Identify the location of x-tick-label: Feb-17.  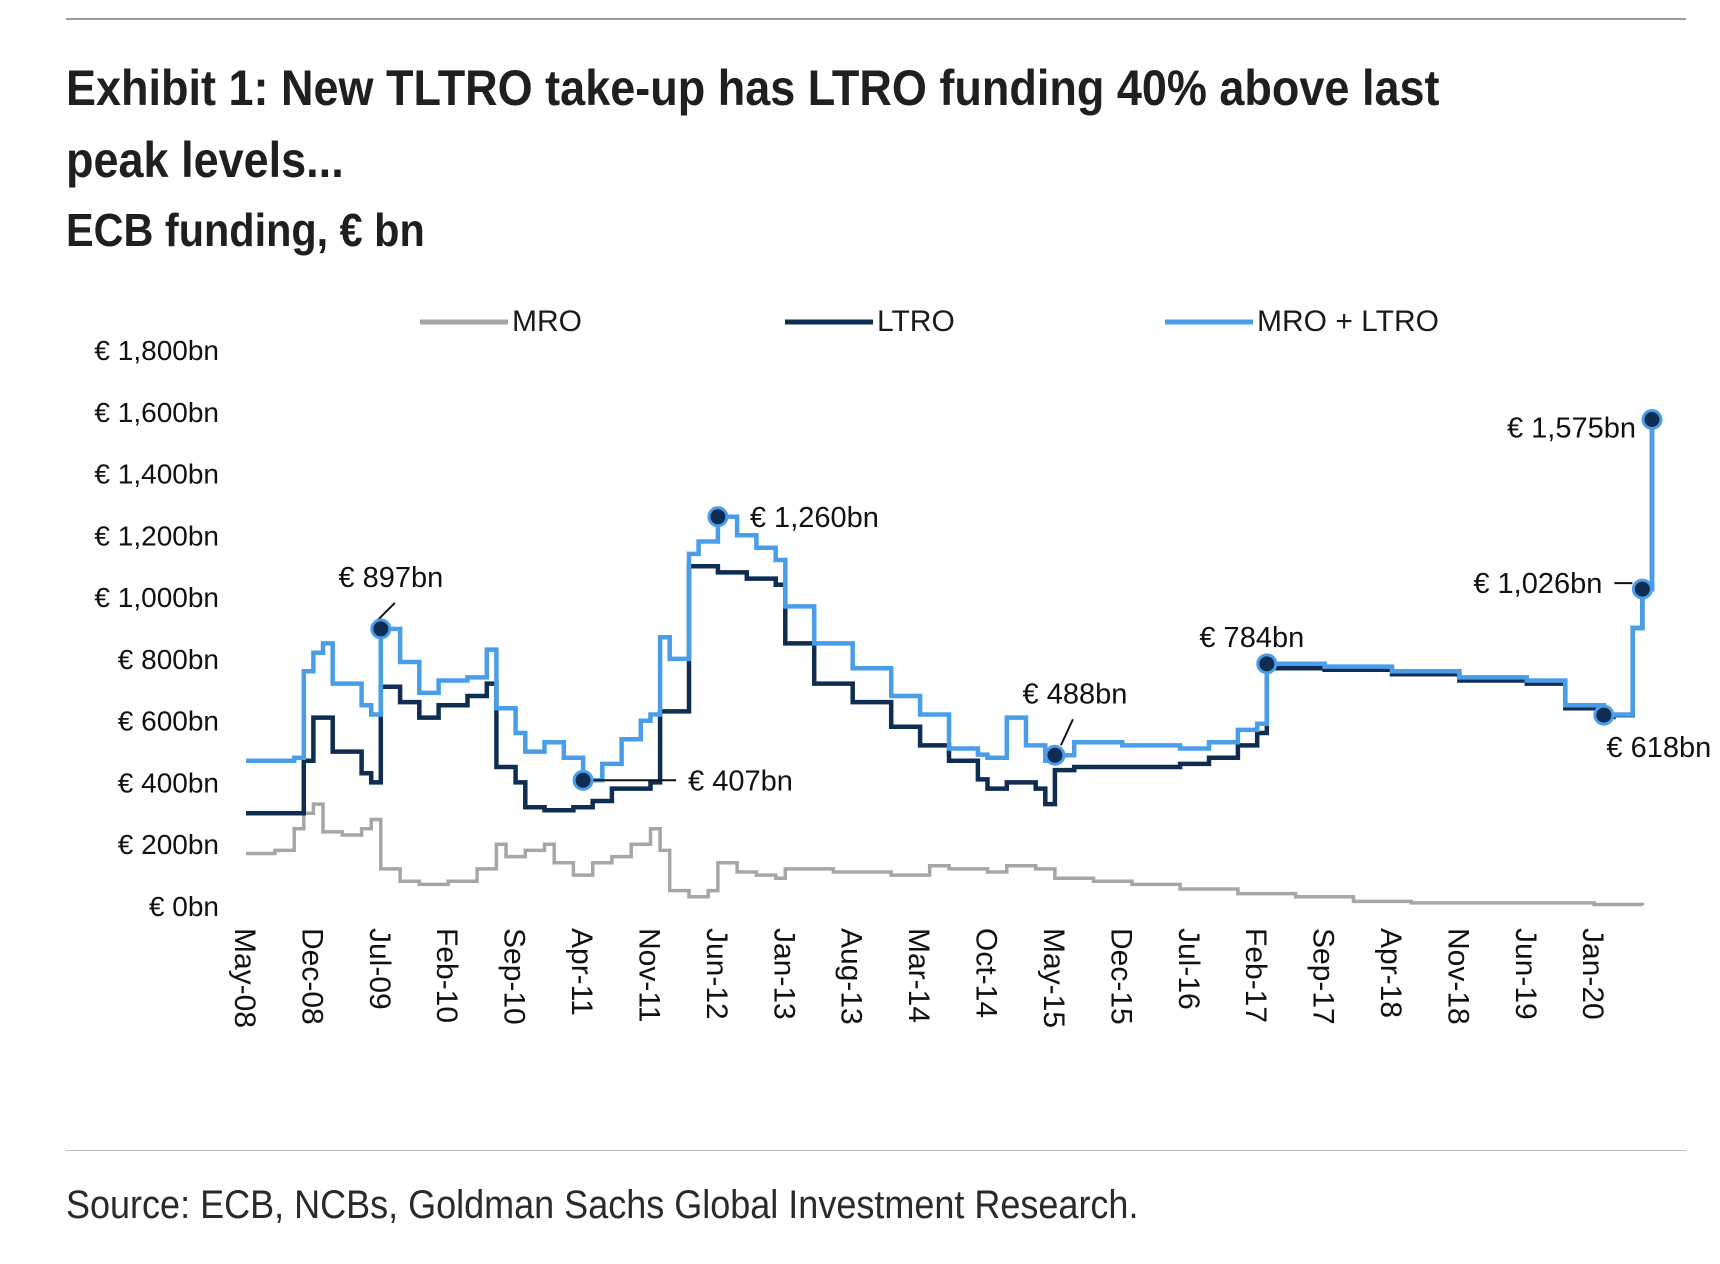
(1255, 975).